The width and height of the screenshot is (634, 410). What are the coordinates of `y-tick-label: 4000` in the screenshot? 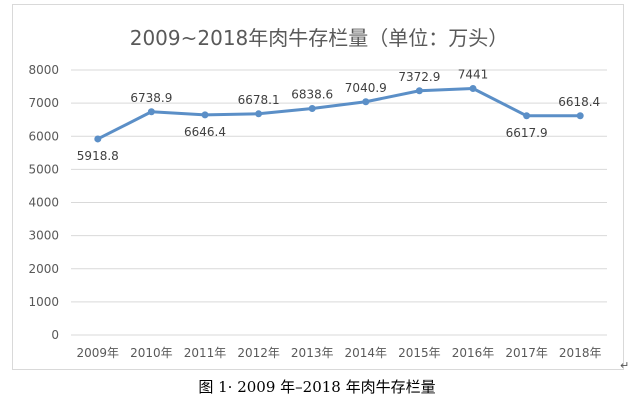 It's located at (43, 203).